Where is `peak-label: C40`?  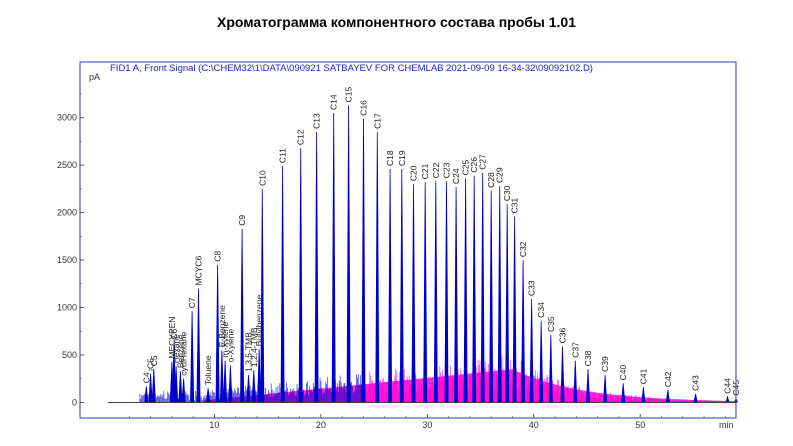 peak-label: C40 is located at coordinates (623, 373).